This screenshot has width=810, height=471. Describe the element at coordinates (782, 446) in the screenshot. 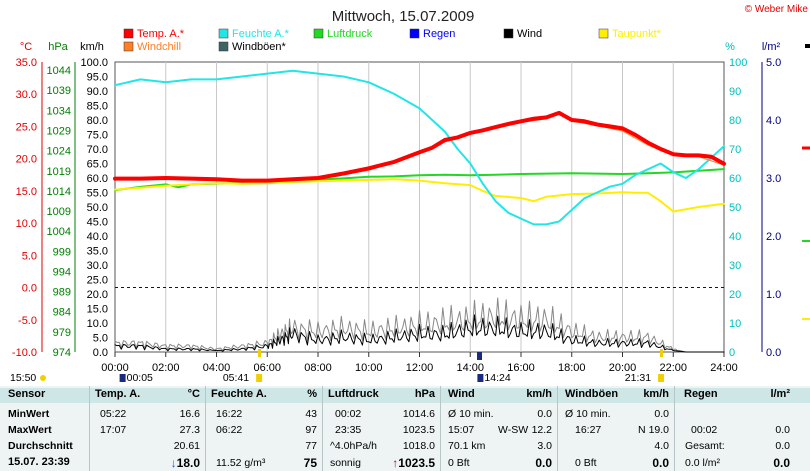

I see `rain-total-value: 0.0` at that location.